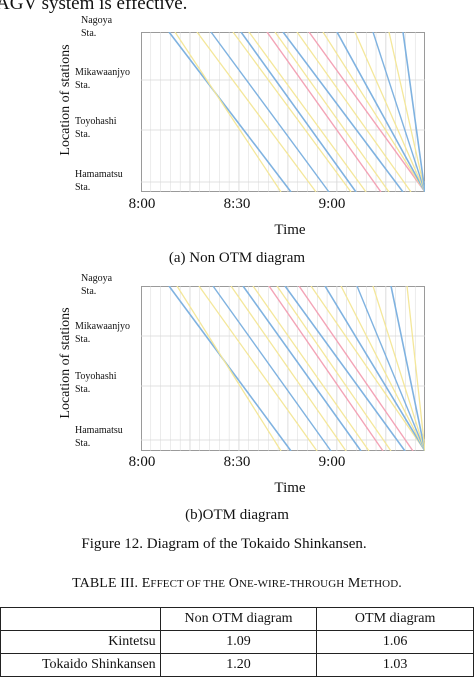 This screenshot has width=474, height=679. I want to click on subfigure-caption-b: (b)OTM diagram, so click(237, 515).